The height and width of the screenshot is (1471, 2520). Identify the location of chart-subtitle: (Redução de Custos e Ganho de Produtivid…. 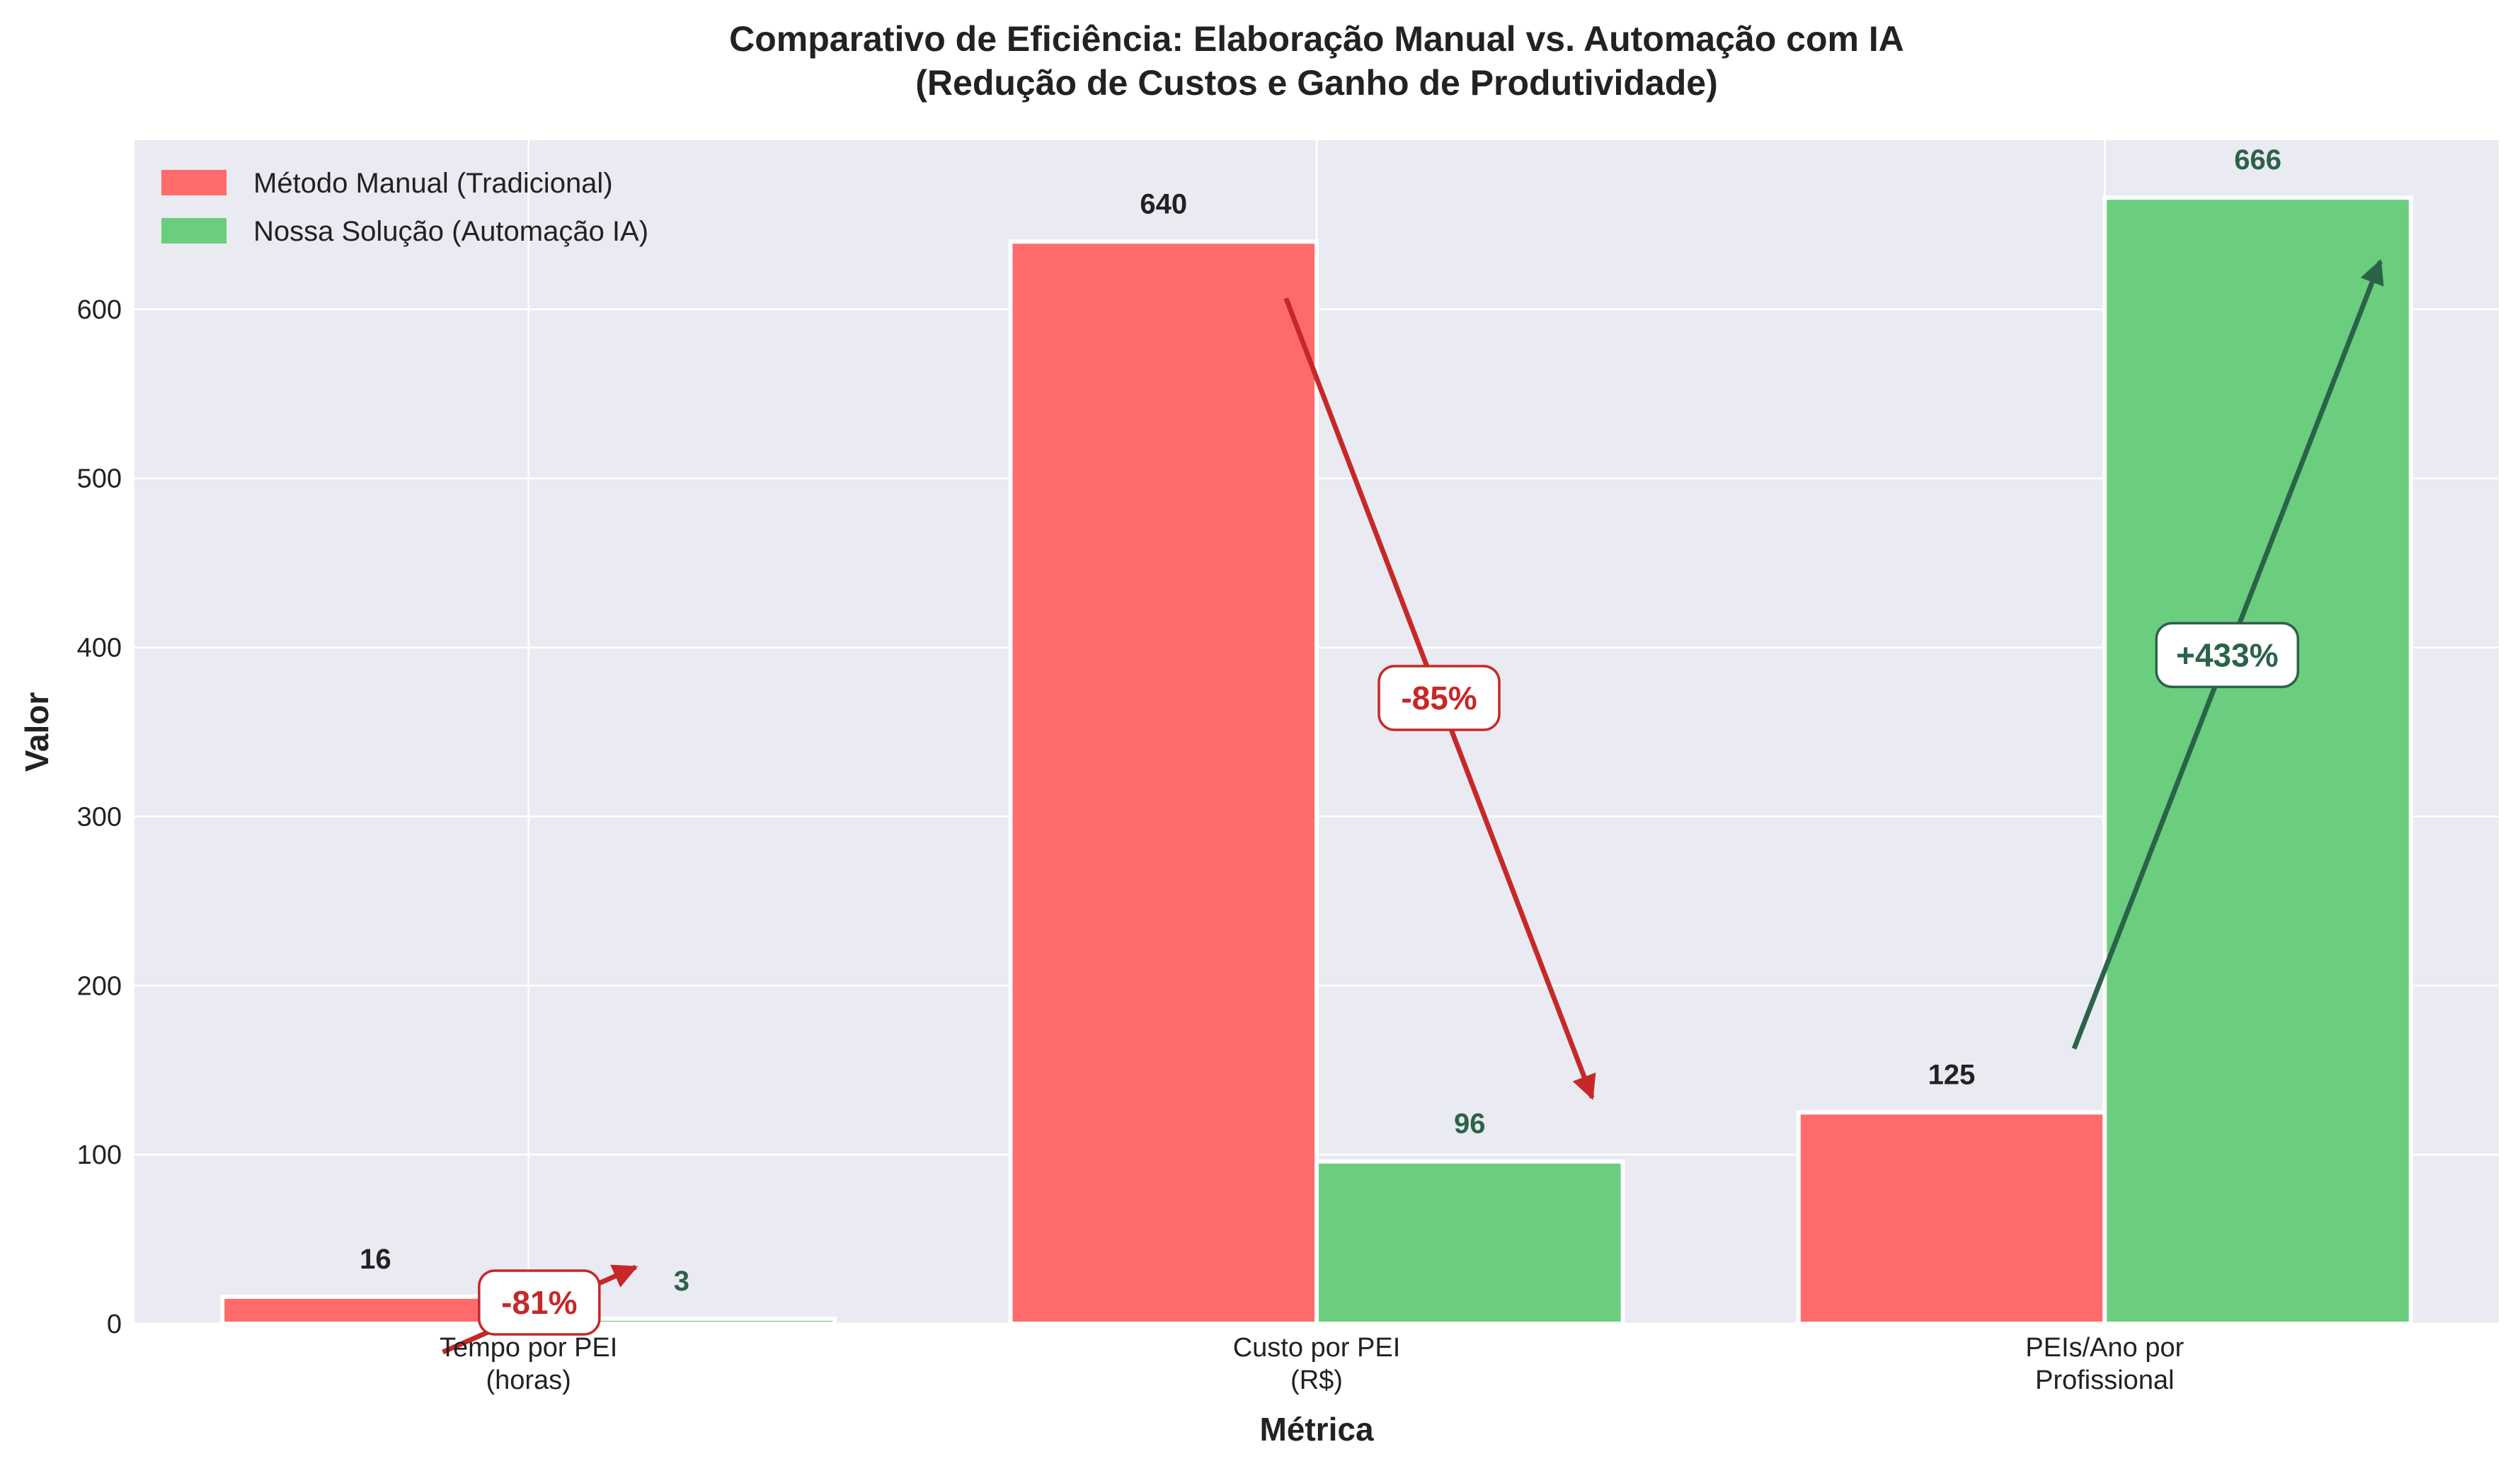
(1316, 83).